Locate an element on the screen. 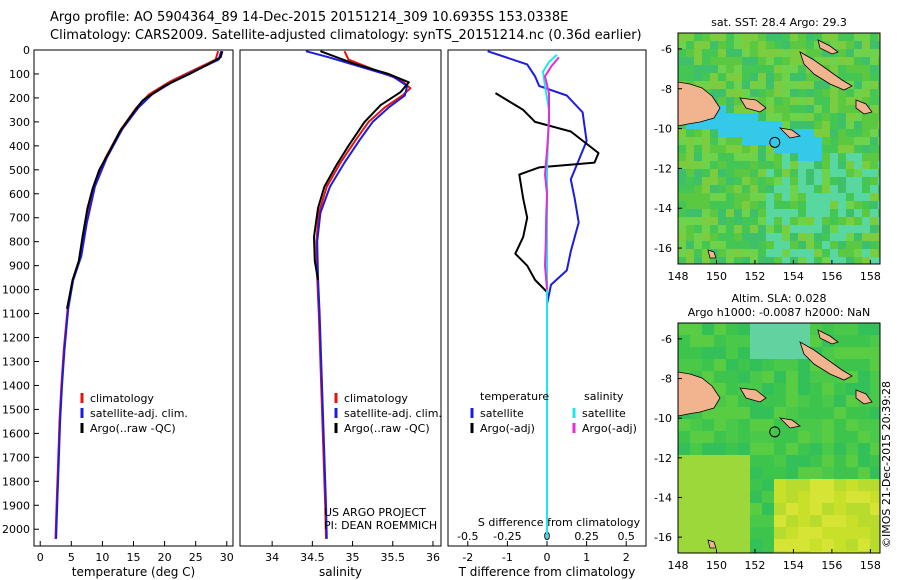 The image size is (900, 580). x-tick-label: 15 is located at coordinates (134, 557).